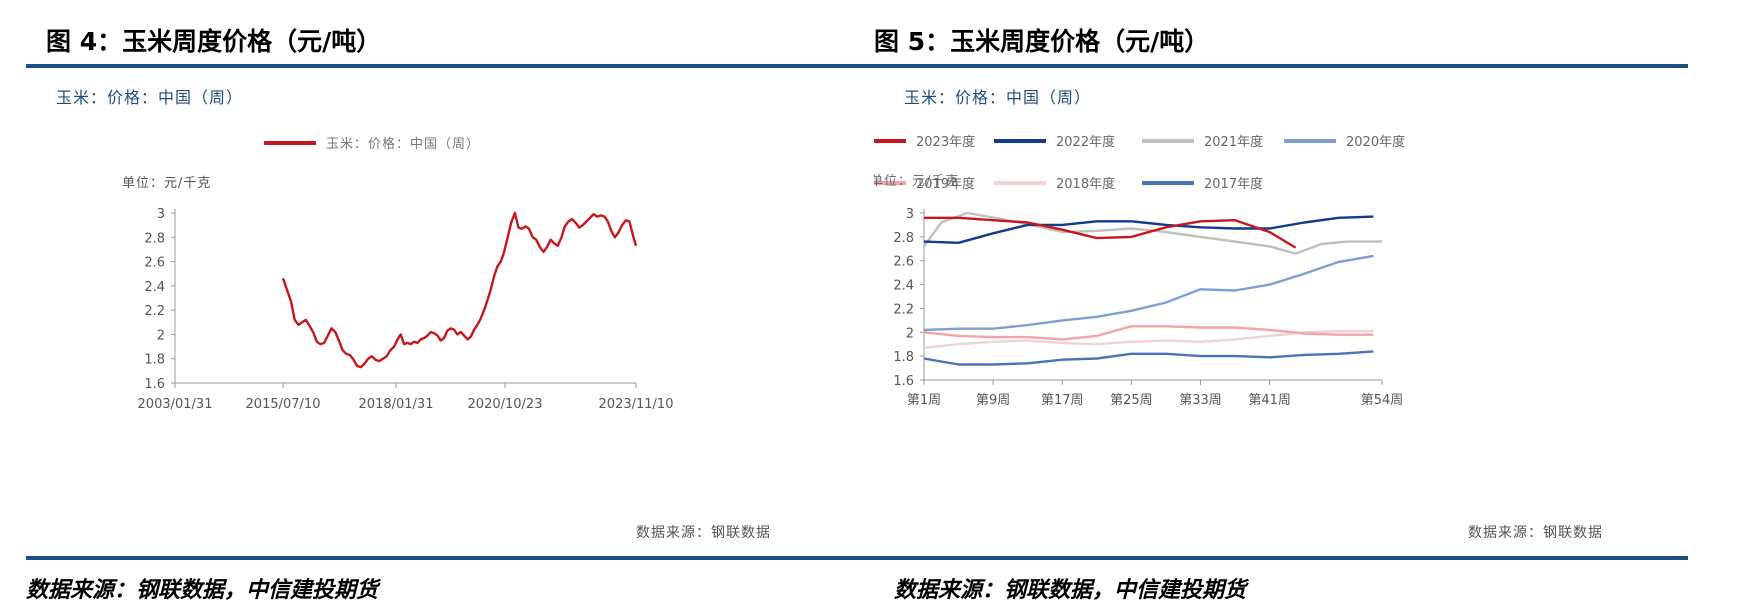 This screenshot has height=605, width=1748. I want to click on x-tick-label: 第17周, so click(1062, 400).